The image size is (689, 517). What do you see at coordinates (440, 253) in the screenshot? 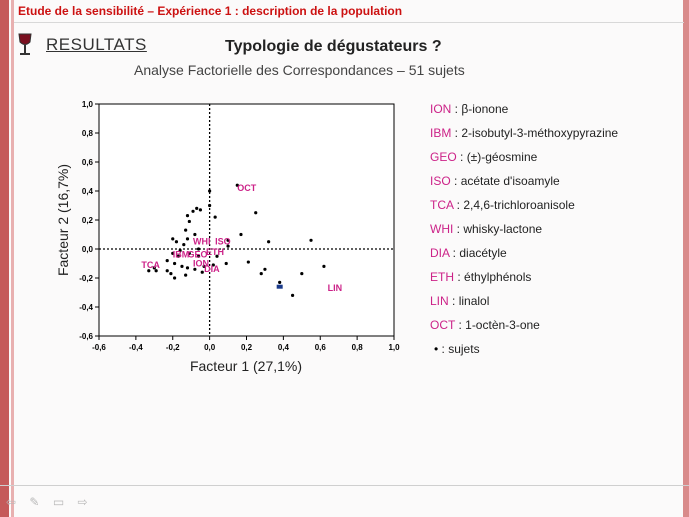
I see `legend-code: DIA` at bounding box center [440, 253].